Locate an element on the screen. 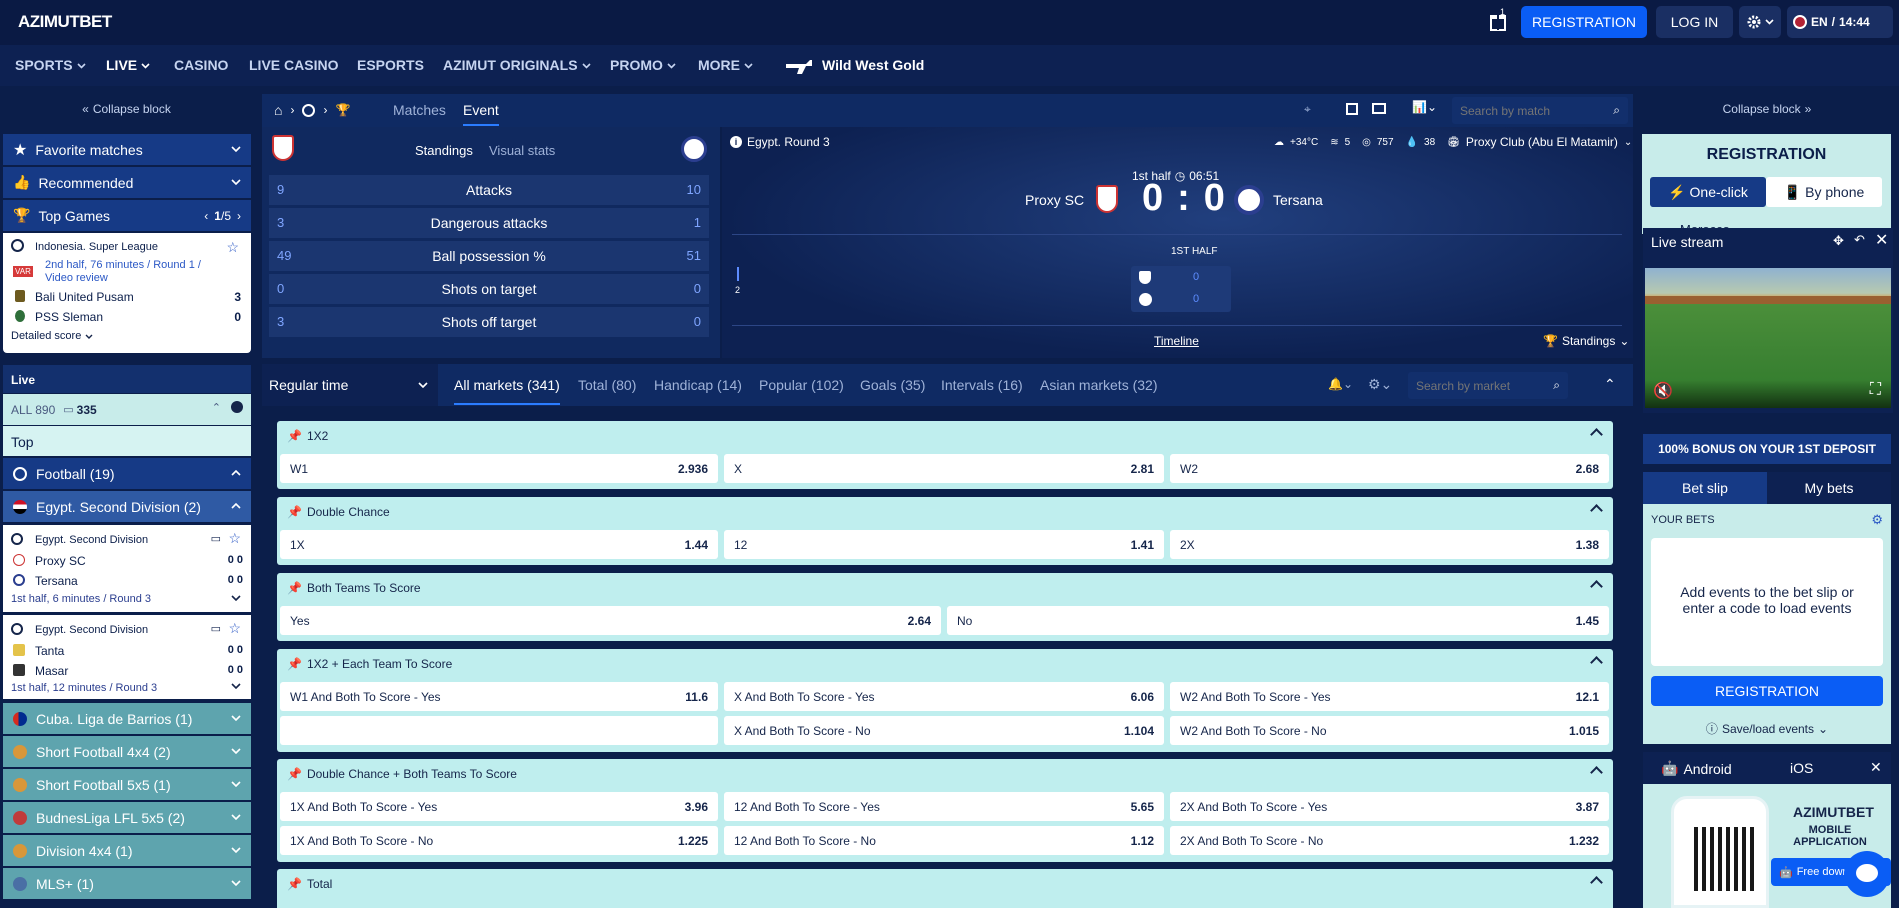 The height and width of the screenshot is (908, 1899). odd-button: 12 And Both To Score - Yes 5.65 is located at coordinates (944, 806).